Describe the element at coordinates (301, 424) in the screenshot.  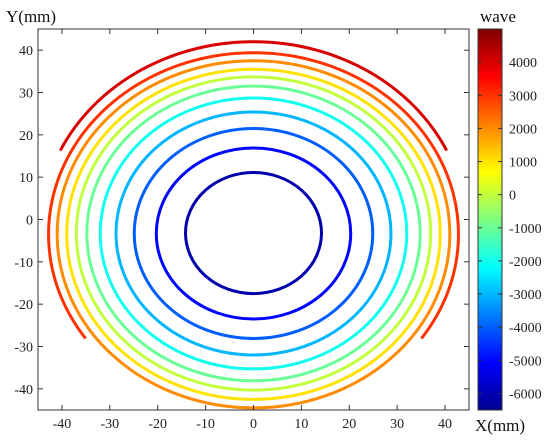
I see `x-tick-label: 10` at that location.